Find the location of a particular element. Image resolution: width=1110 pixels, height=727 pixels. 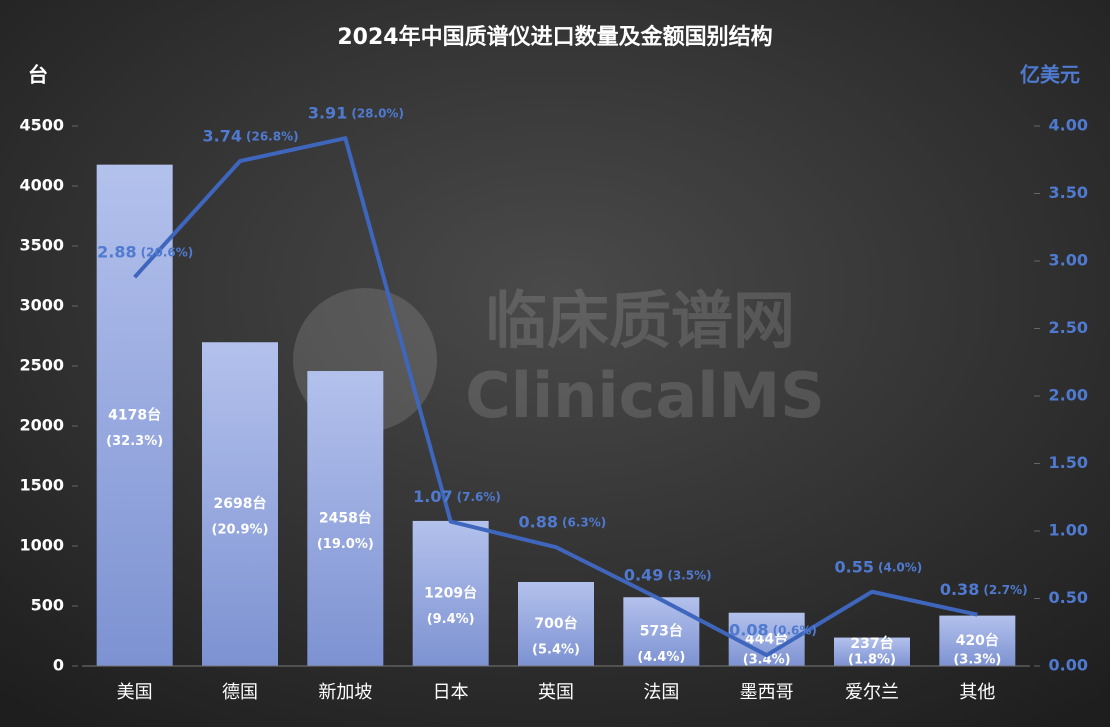

line-value-label: 0.88 is located at coordinates (538, 522).